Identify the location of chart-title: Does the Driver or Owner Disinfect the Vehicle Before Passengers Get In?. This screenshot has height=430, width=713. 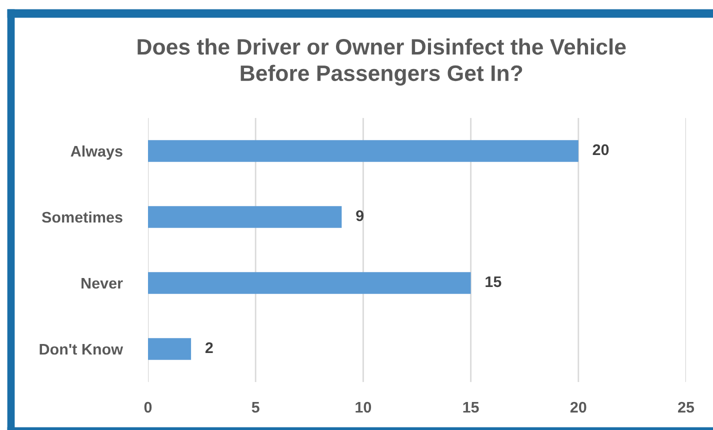
(382, 62).